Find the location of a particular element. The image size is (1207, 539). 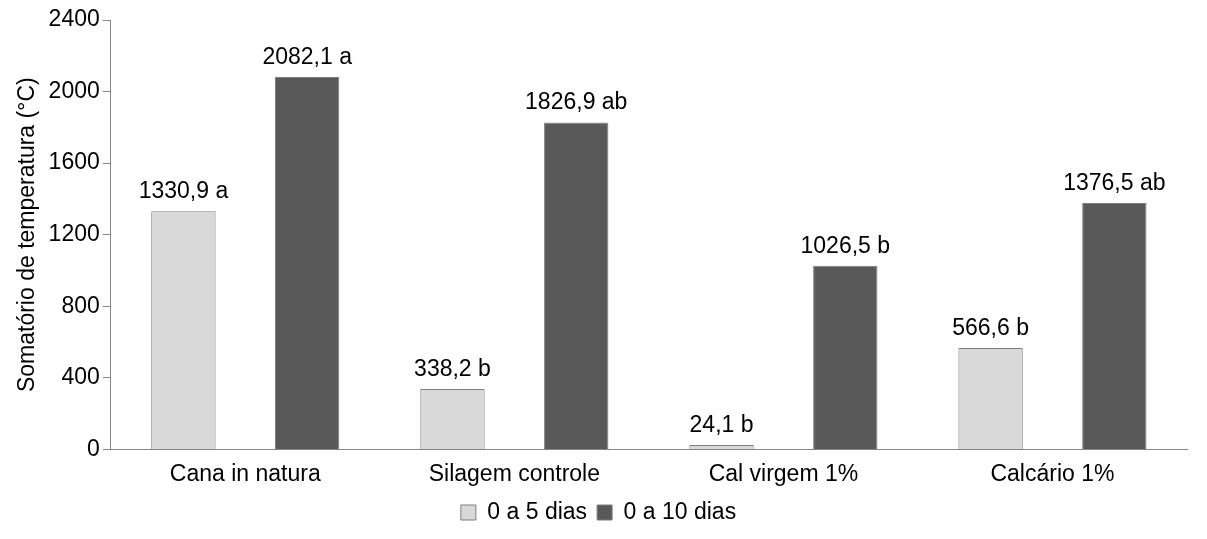

x-tick-label: Calcário 1% is located at coordinates (1052, 472).